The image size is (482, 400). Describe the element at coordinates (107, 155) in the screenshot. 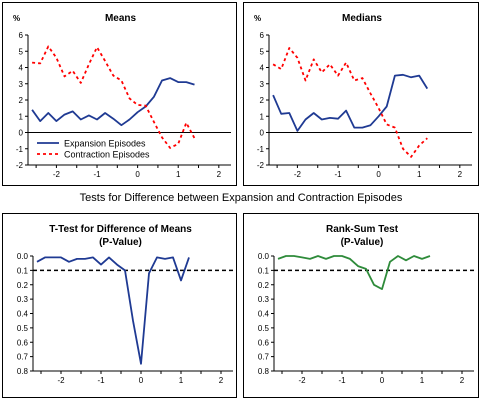

I see `legend-label: Contraction Episodes` at that location.